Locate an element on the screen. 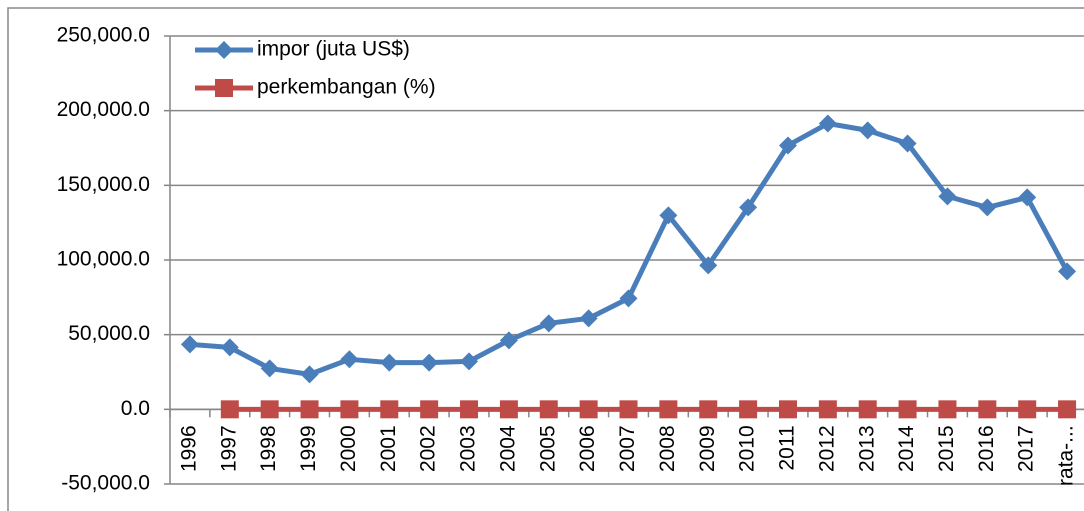 Image resolution: width=1084 pixels, height=511 pixels. x-tick-label: 2007 is located at coordinates (627, 448).